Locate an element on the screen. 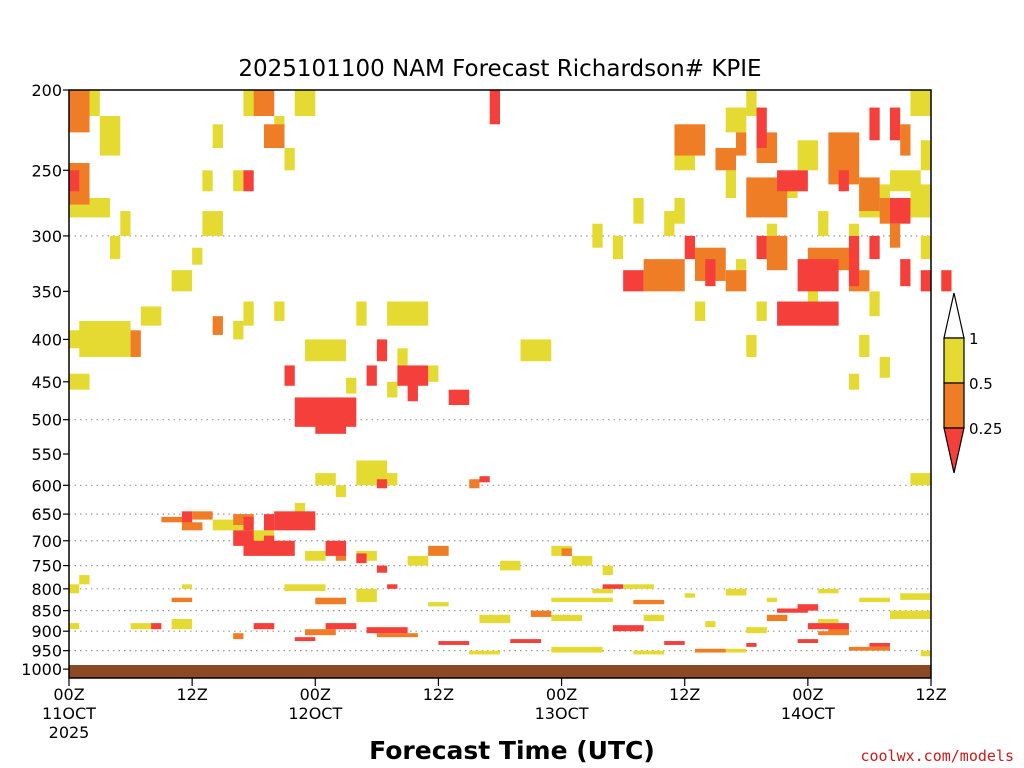  legend-swatch-0.5-1 is located at coordinates (954, 360).